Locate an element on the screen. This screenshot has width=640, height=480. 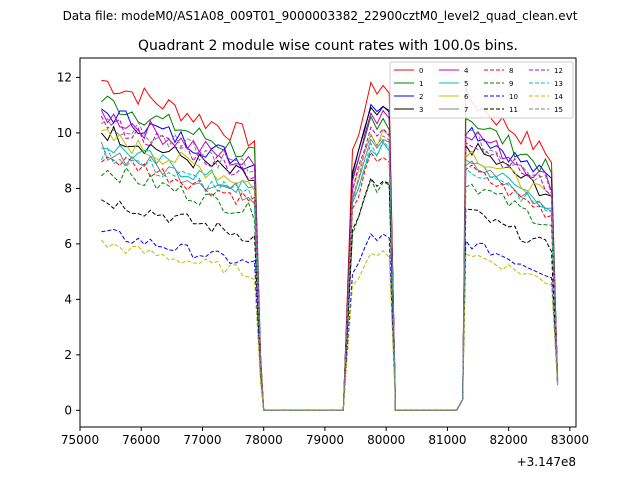
legend-label-11: 11 is located at coordinates (513, 110).